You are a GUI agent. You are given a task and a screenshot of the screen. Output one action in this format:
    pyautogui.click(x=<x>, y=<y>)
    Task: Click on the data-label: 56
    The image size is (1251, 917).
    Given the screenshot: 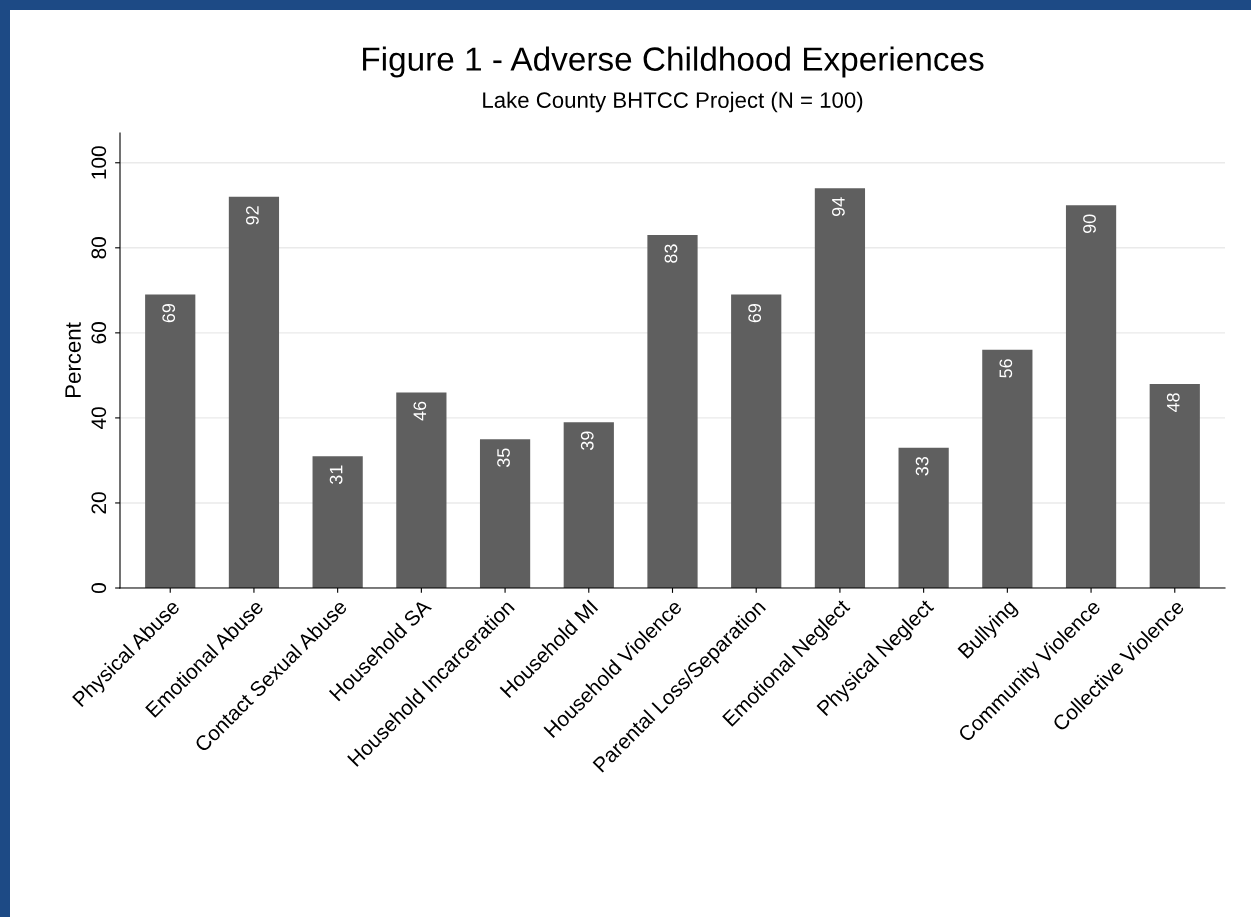 What is the action you would take?
    pyautogui.click(x=1006, y=368)
    